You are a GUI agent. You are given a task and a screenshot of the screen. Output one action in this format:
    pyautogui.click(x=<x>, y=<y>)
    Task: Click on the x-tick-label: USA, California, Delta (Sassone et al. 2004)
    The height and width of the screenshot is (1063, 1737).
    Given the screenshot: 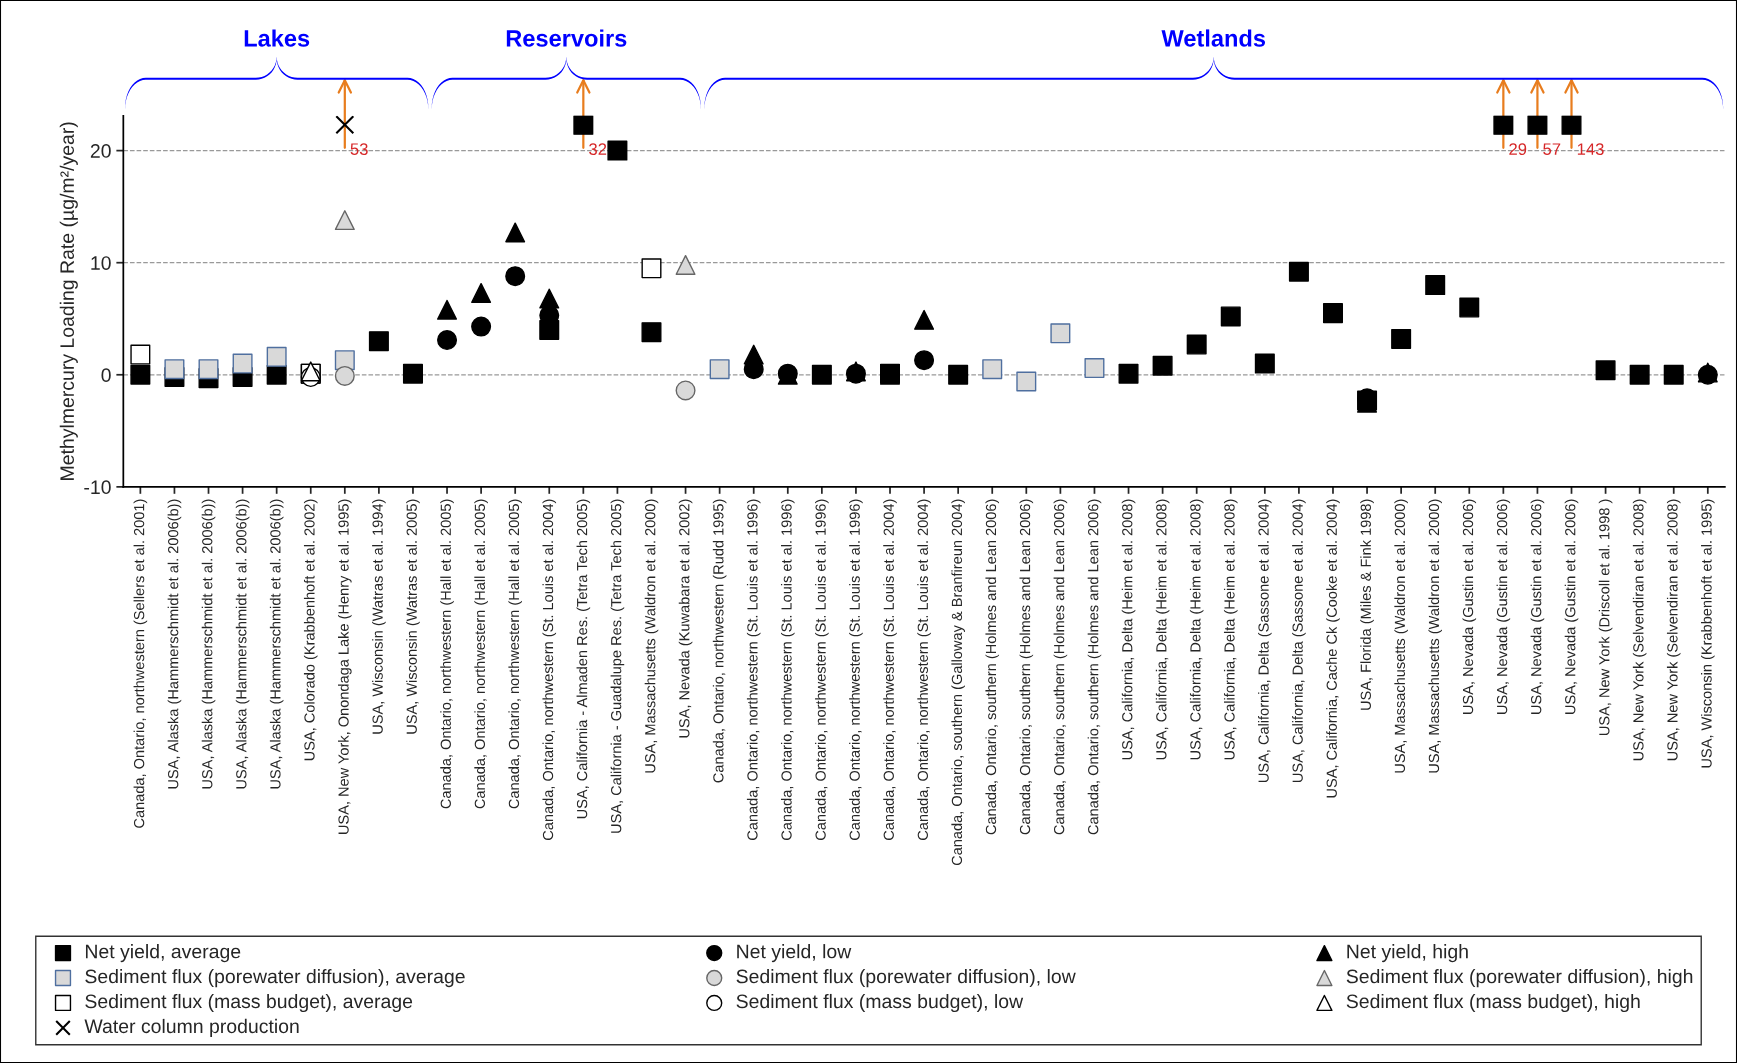 What is the action you would take?
    pyautogui.click(x=1265, y=641)
    